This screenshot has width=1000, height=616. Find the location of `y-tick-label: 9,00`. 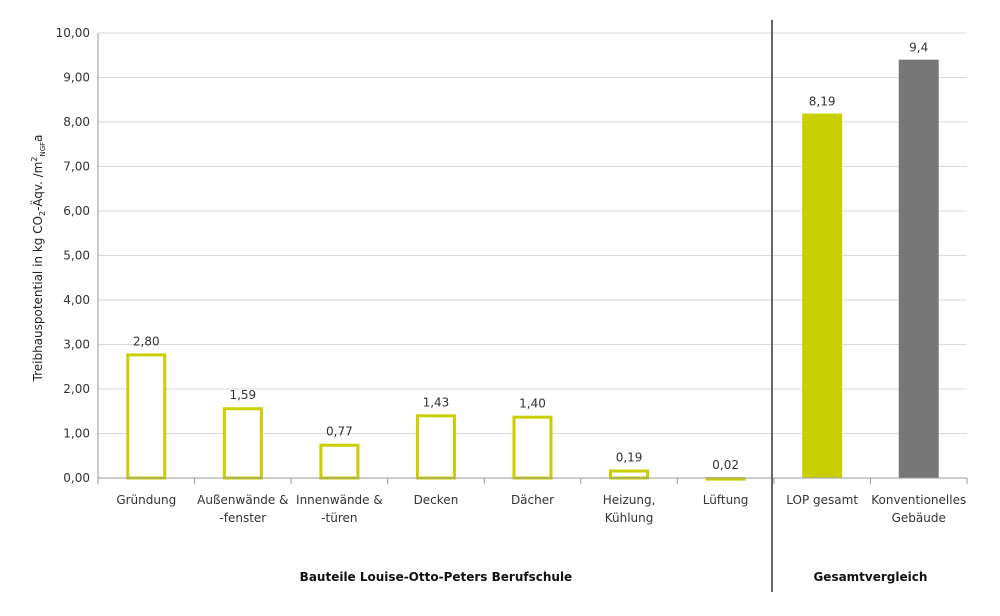

y-tick-label: 9,00 is located at coordinates (76, 78).